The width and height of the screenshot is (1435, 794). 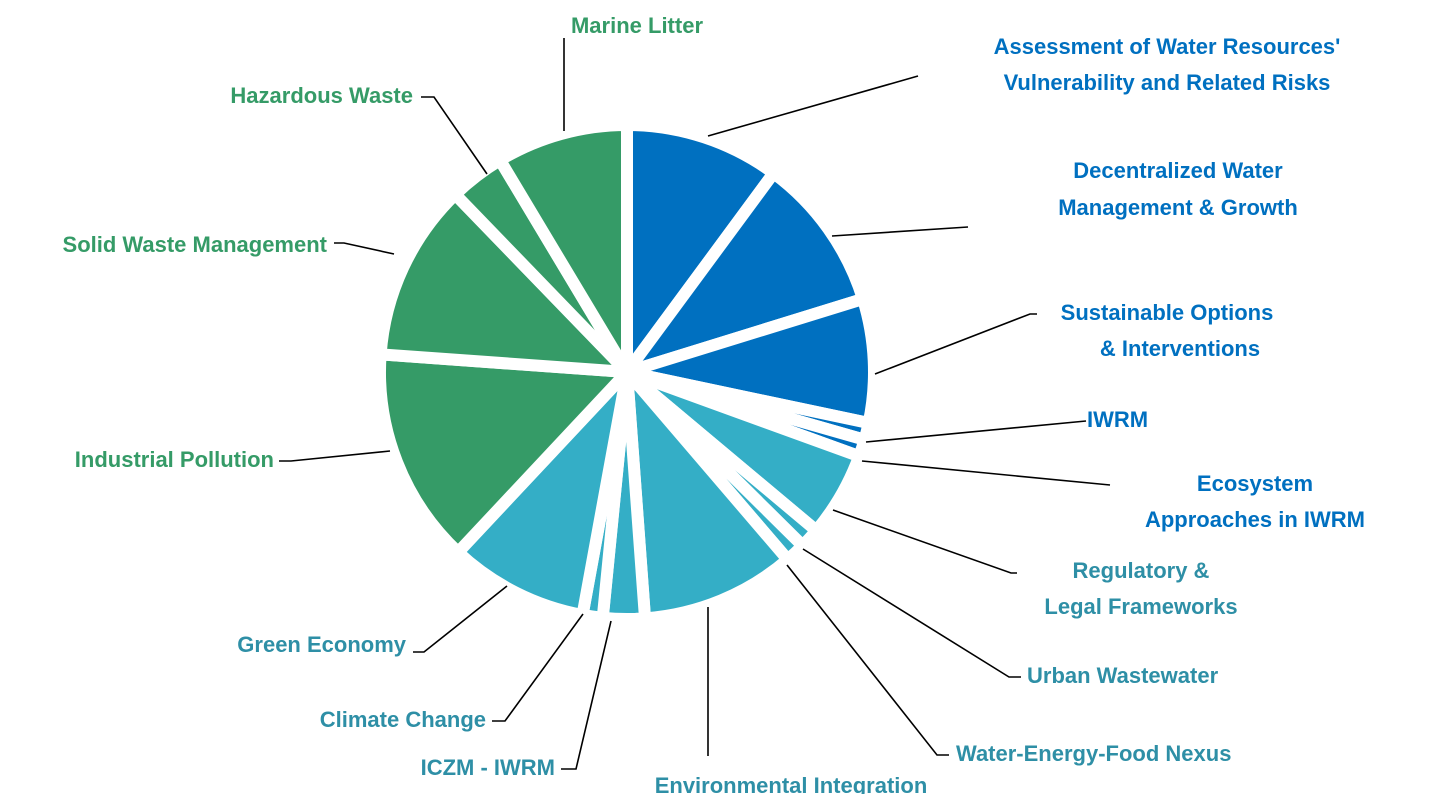 What do you see at coordinates (955, 344) in the screenshot?
I see `leader-line-sustainable-options-and-interventions` at bounding box center [955, 344].